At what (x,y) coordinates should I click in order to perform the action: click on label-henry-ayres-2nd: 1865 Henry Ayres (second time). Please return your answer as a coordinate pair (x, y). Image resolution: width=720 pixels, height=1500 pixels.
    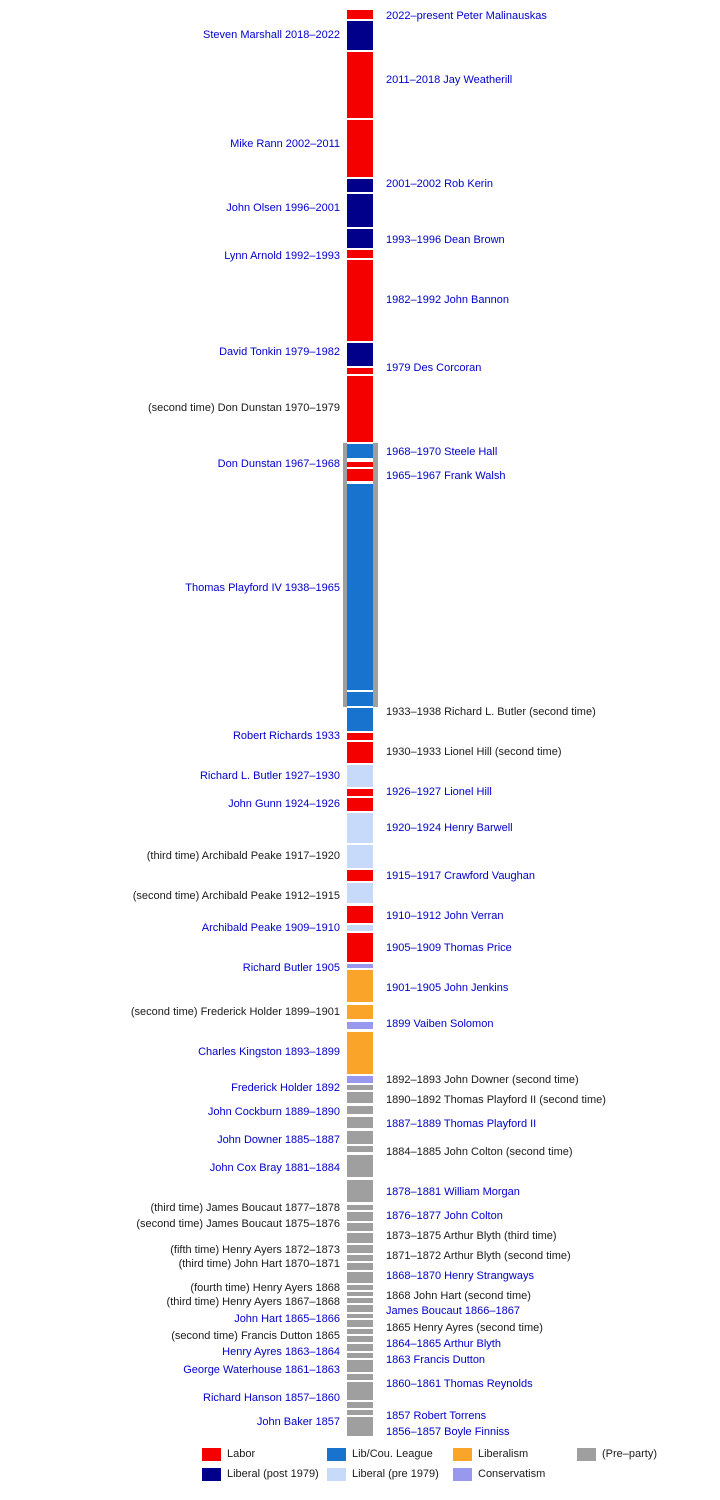
    Looking at the image, I should click on (464, 1328).